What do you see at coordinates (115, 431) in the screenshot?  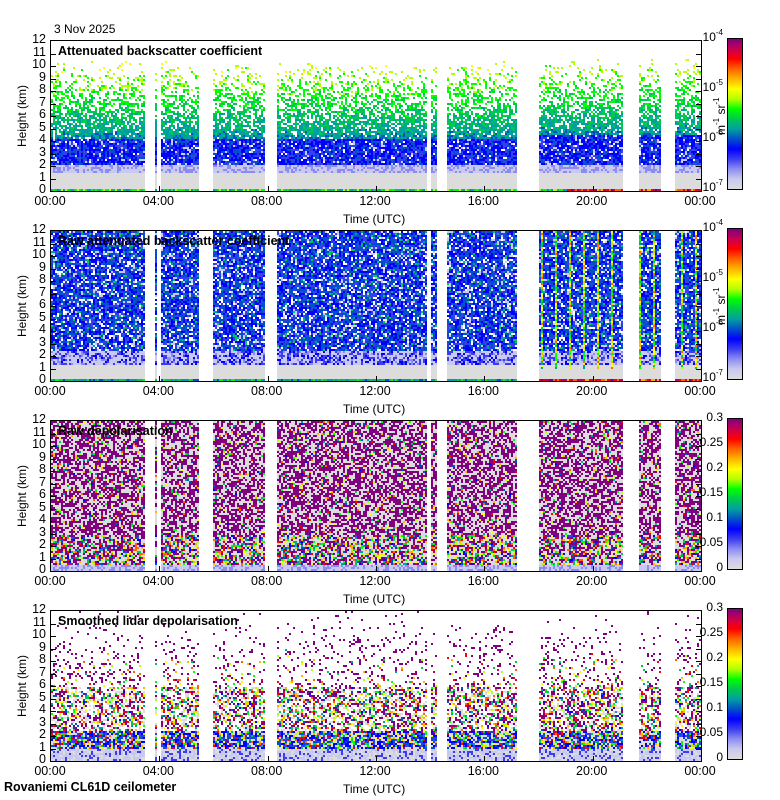 I see `panel-title: Raw depolarisation` at bounding box center [115, 431].